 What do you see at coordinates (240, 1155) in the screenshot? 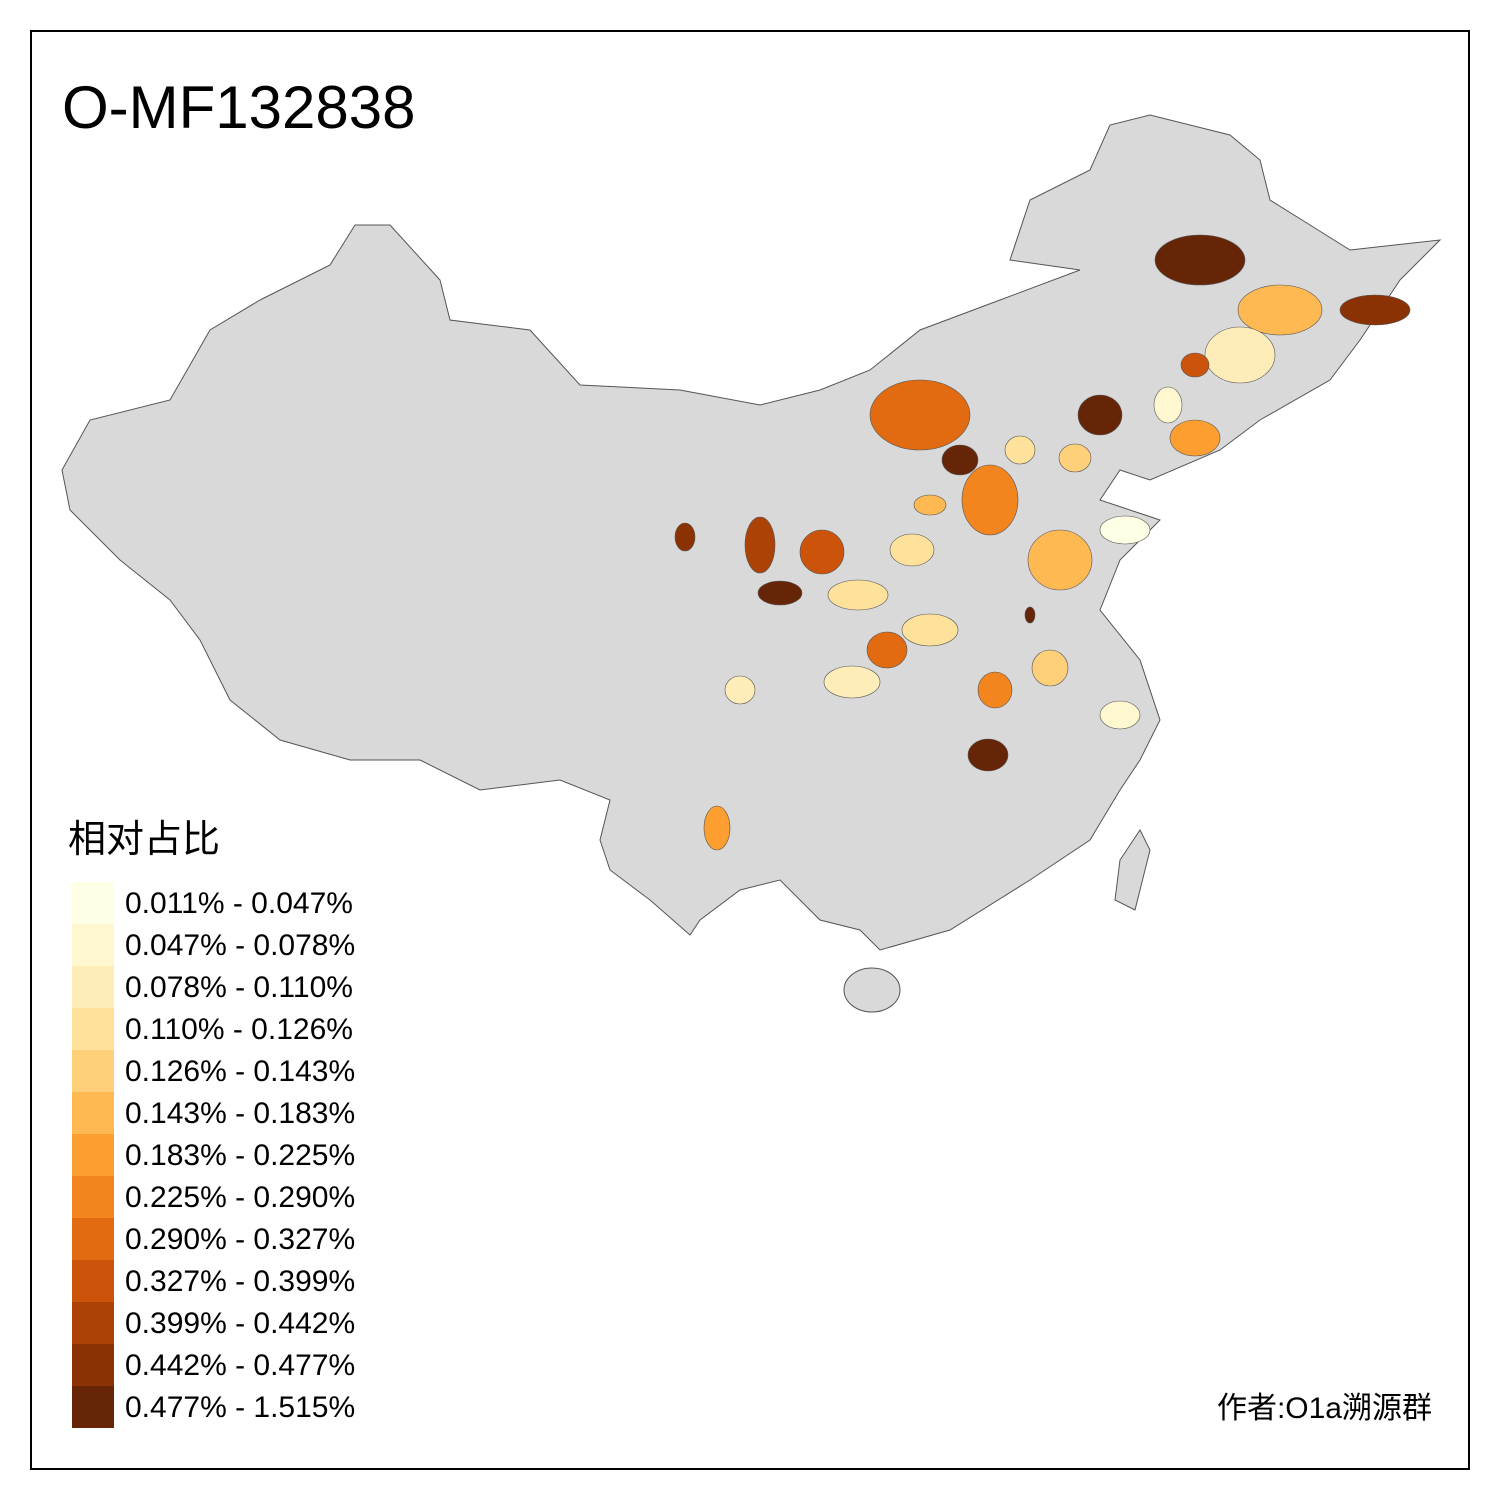
I see `legend-label: 0.183% - 0.225%` at bounding box center [240, 1155].